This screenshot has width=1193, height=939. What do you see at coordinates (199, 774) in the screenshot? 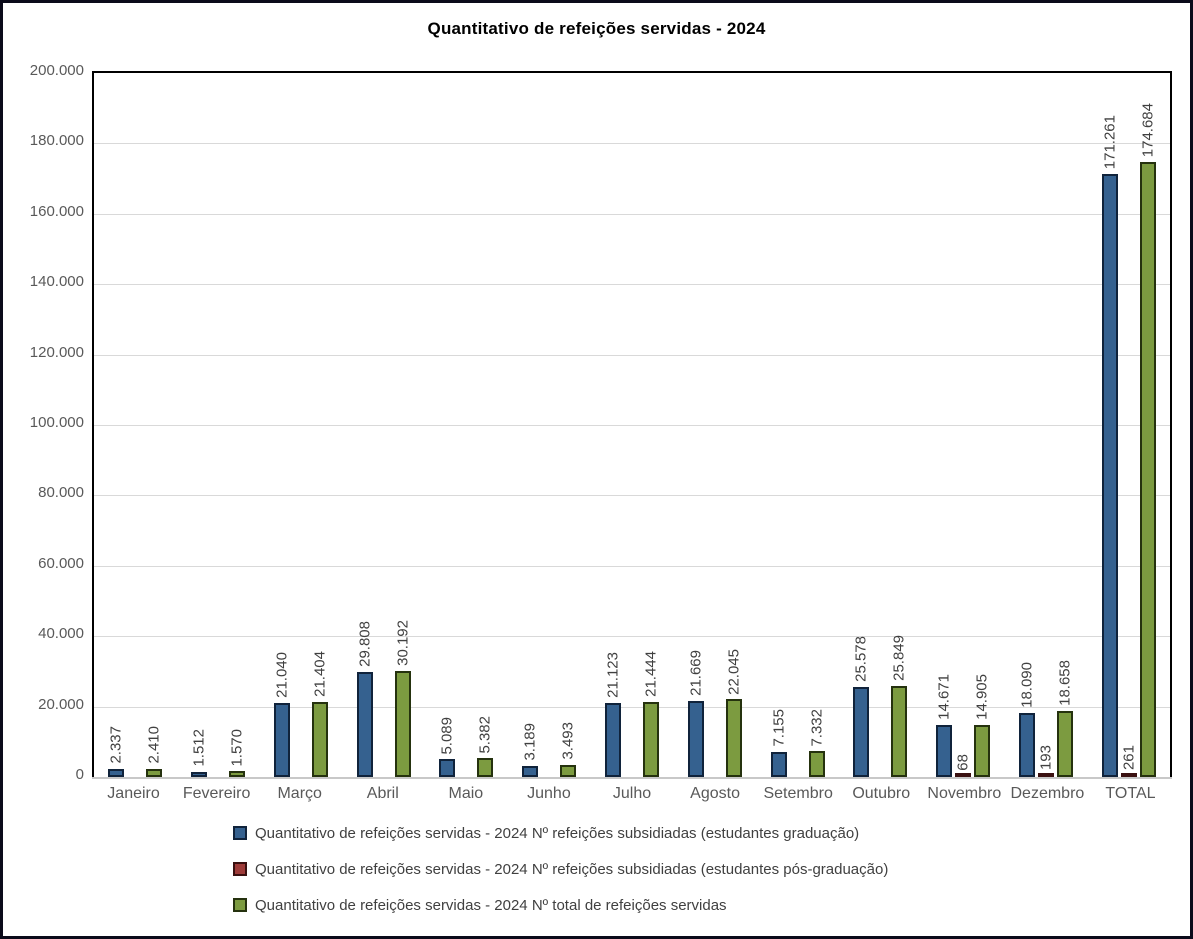
I see `bar-series-0-fevereiro` at bounding box center [199, 774].